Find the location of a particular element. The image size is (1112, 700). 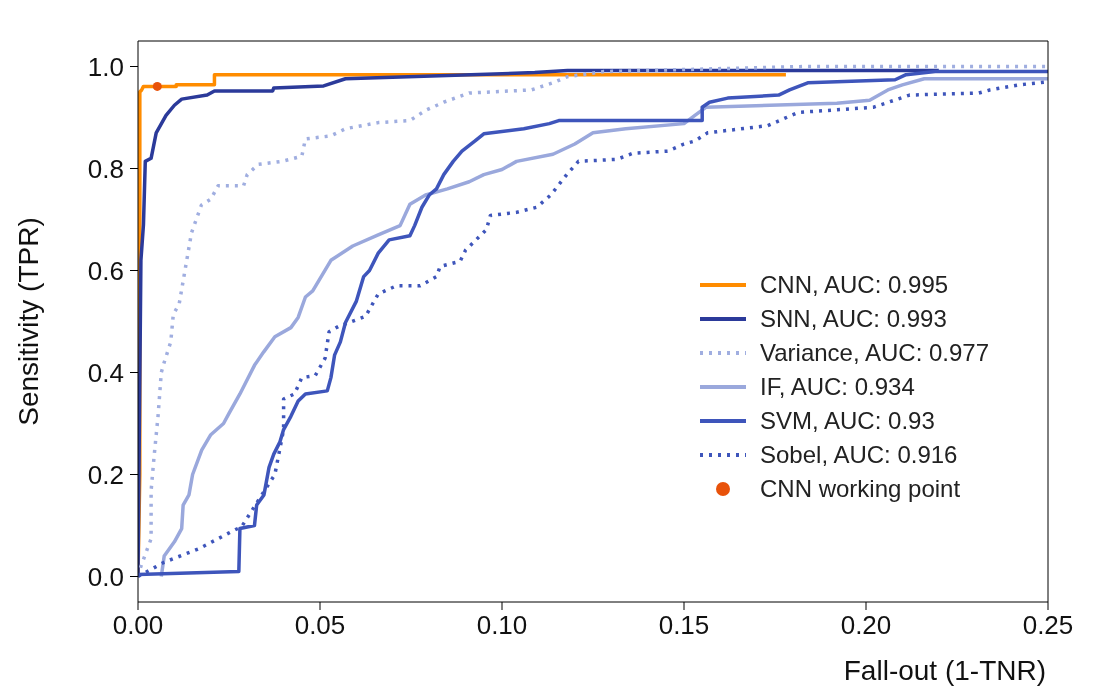

x-tick-label: 0.05 is located at coordinates (320, 625).